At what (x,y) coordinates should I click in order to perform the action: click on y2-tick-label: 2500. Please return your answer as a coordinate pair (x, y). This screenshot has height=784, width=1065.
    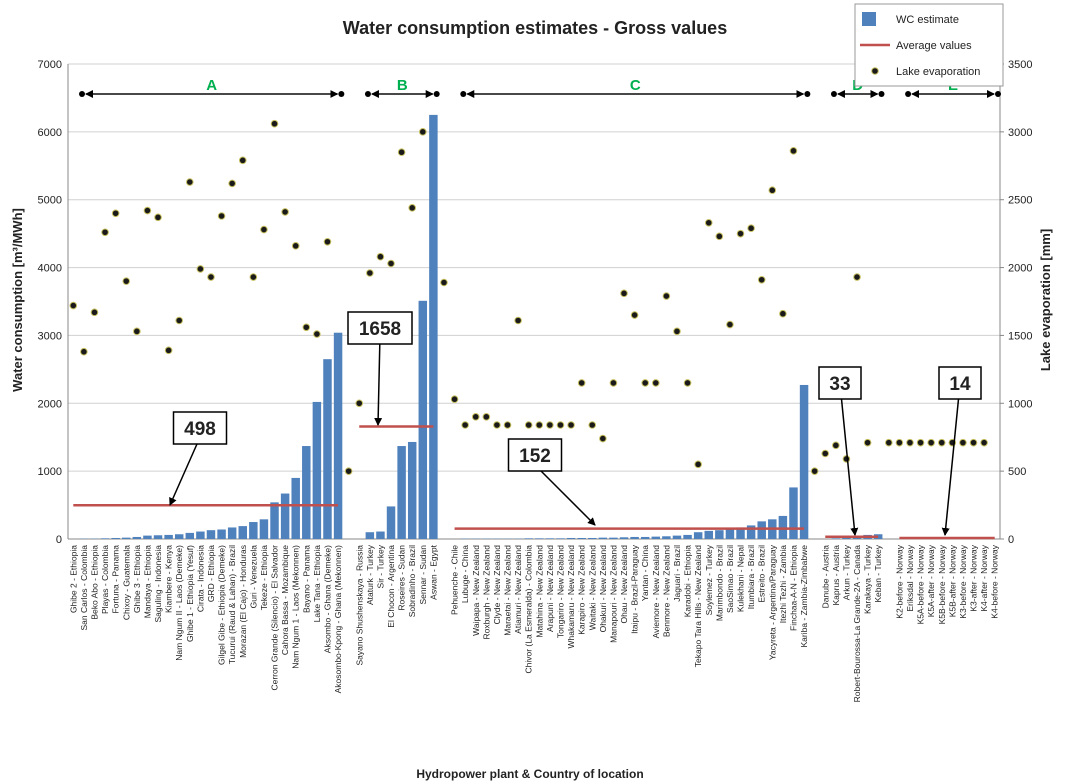
    Looking at the image, I should click on (1020, 201).